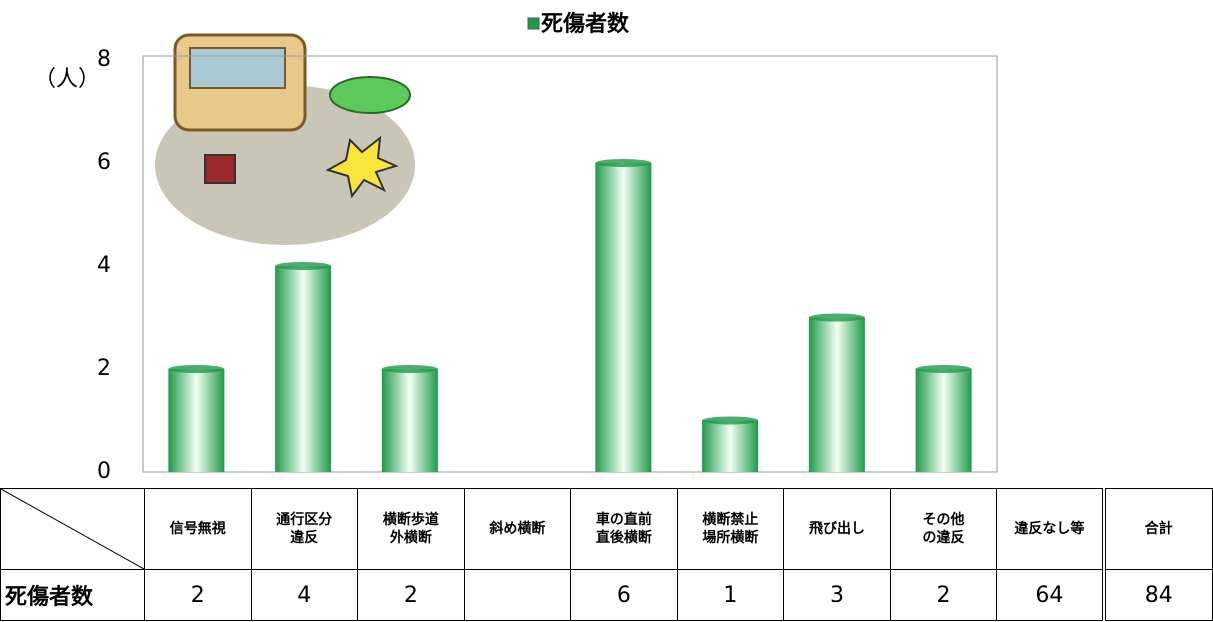 This screenshot has width=1213, height=622. I want to click on diagonal, so click(72, 529).